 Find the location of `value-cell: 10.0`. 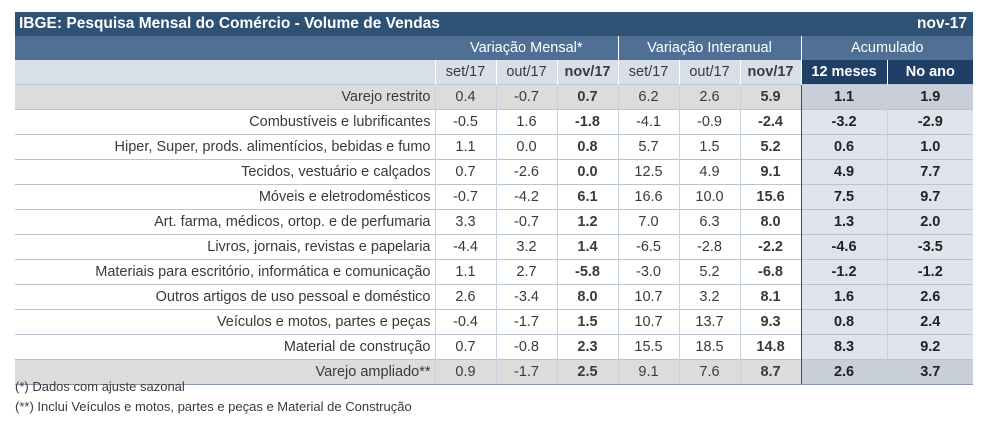

value-cell: 10.0 is located at coordinates (709, 197).